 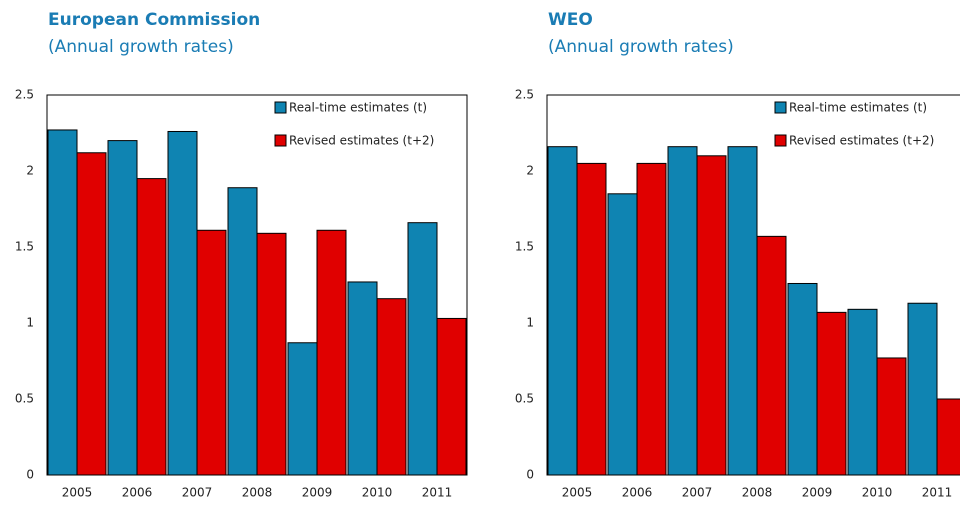 What do you see at coordinates (570, 20) in the screenshot?
I see `chart-title: WEO` at bounding box center [570, 20].